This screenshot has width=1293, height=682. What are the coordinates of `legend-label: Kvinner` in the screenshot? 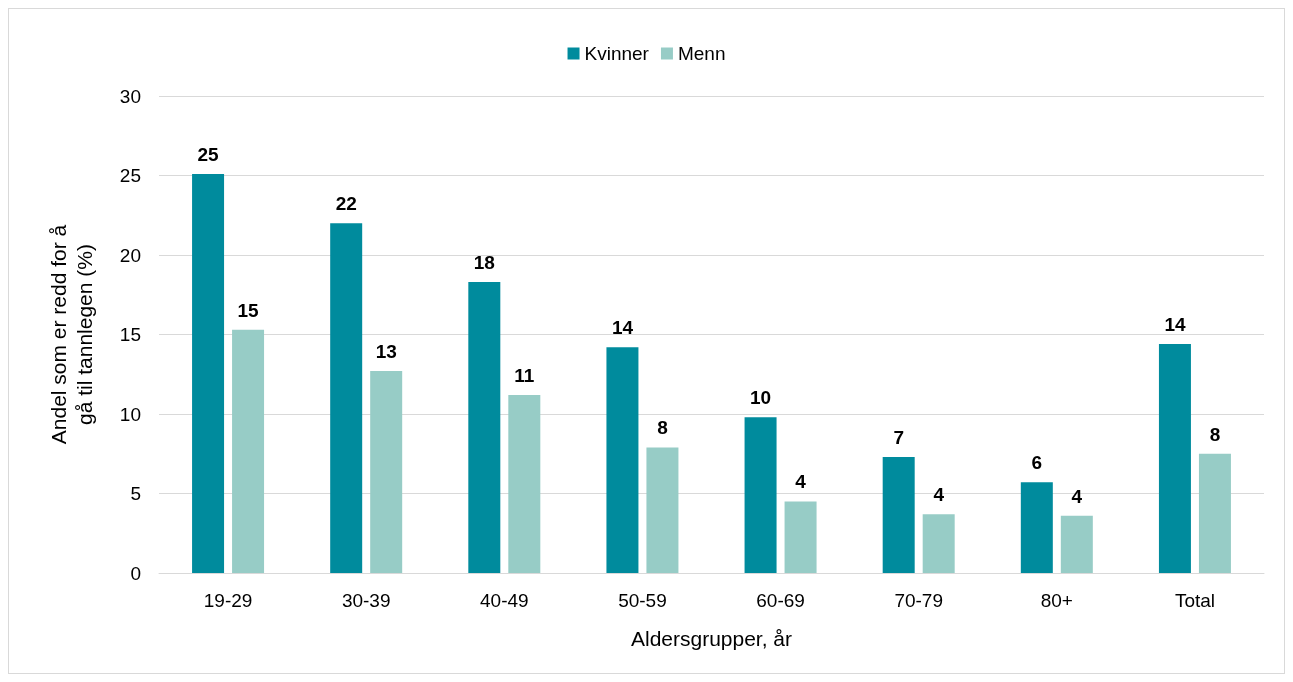 It's located at (617, 53).